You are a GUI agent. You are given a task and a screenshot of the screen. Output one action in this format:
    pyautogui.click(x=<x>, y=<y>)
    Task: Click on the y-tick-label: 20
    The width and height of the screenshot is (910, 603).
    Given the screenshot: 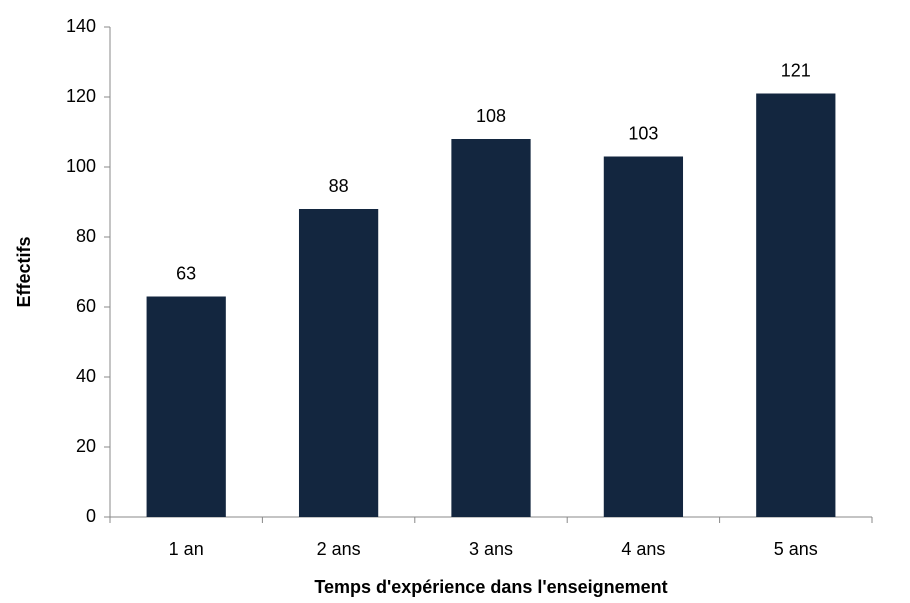 What is the action you would take?
    pyautogui.click(x=86, y=446)
    